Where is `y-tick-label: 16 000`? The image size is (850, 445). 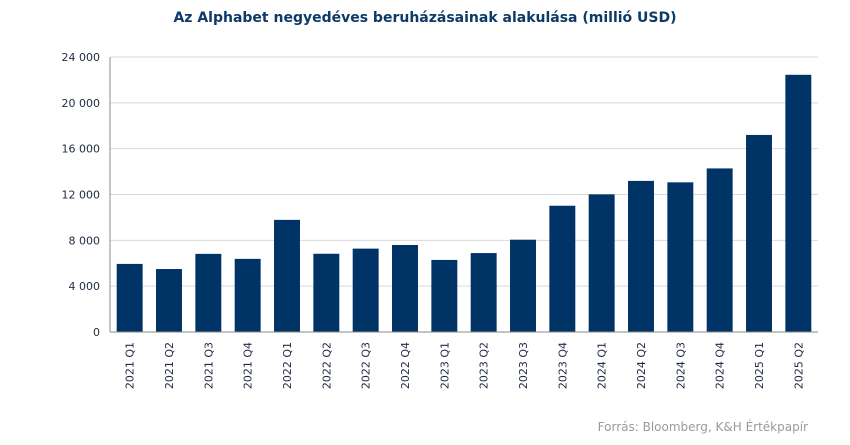
y-tick-label: 16 000 is located at coordinates (81, 149).